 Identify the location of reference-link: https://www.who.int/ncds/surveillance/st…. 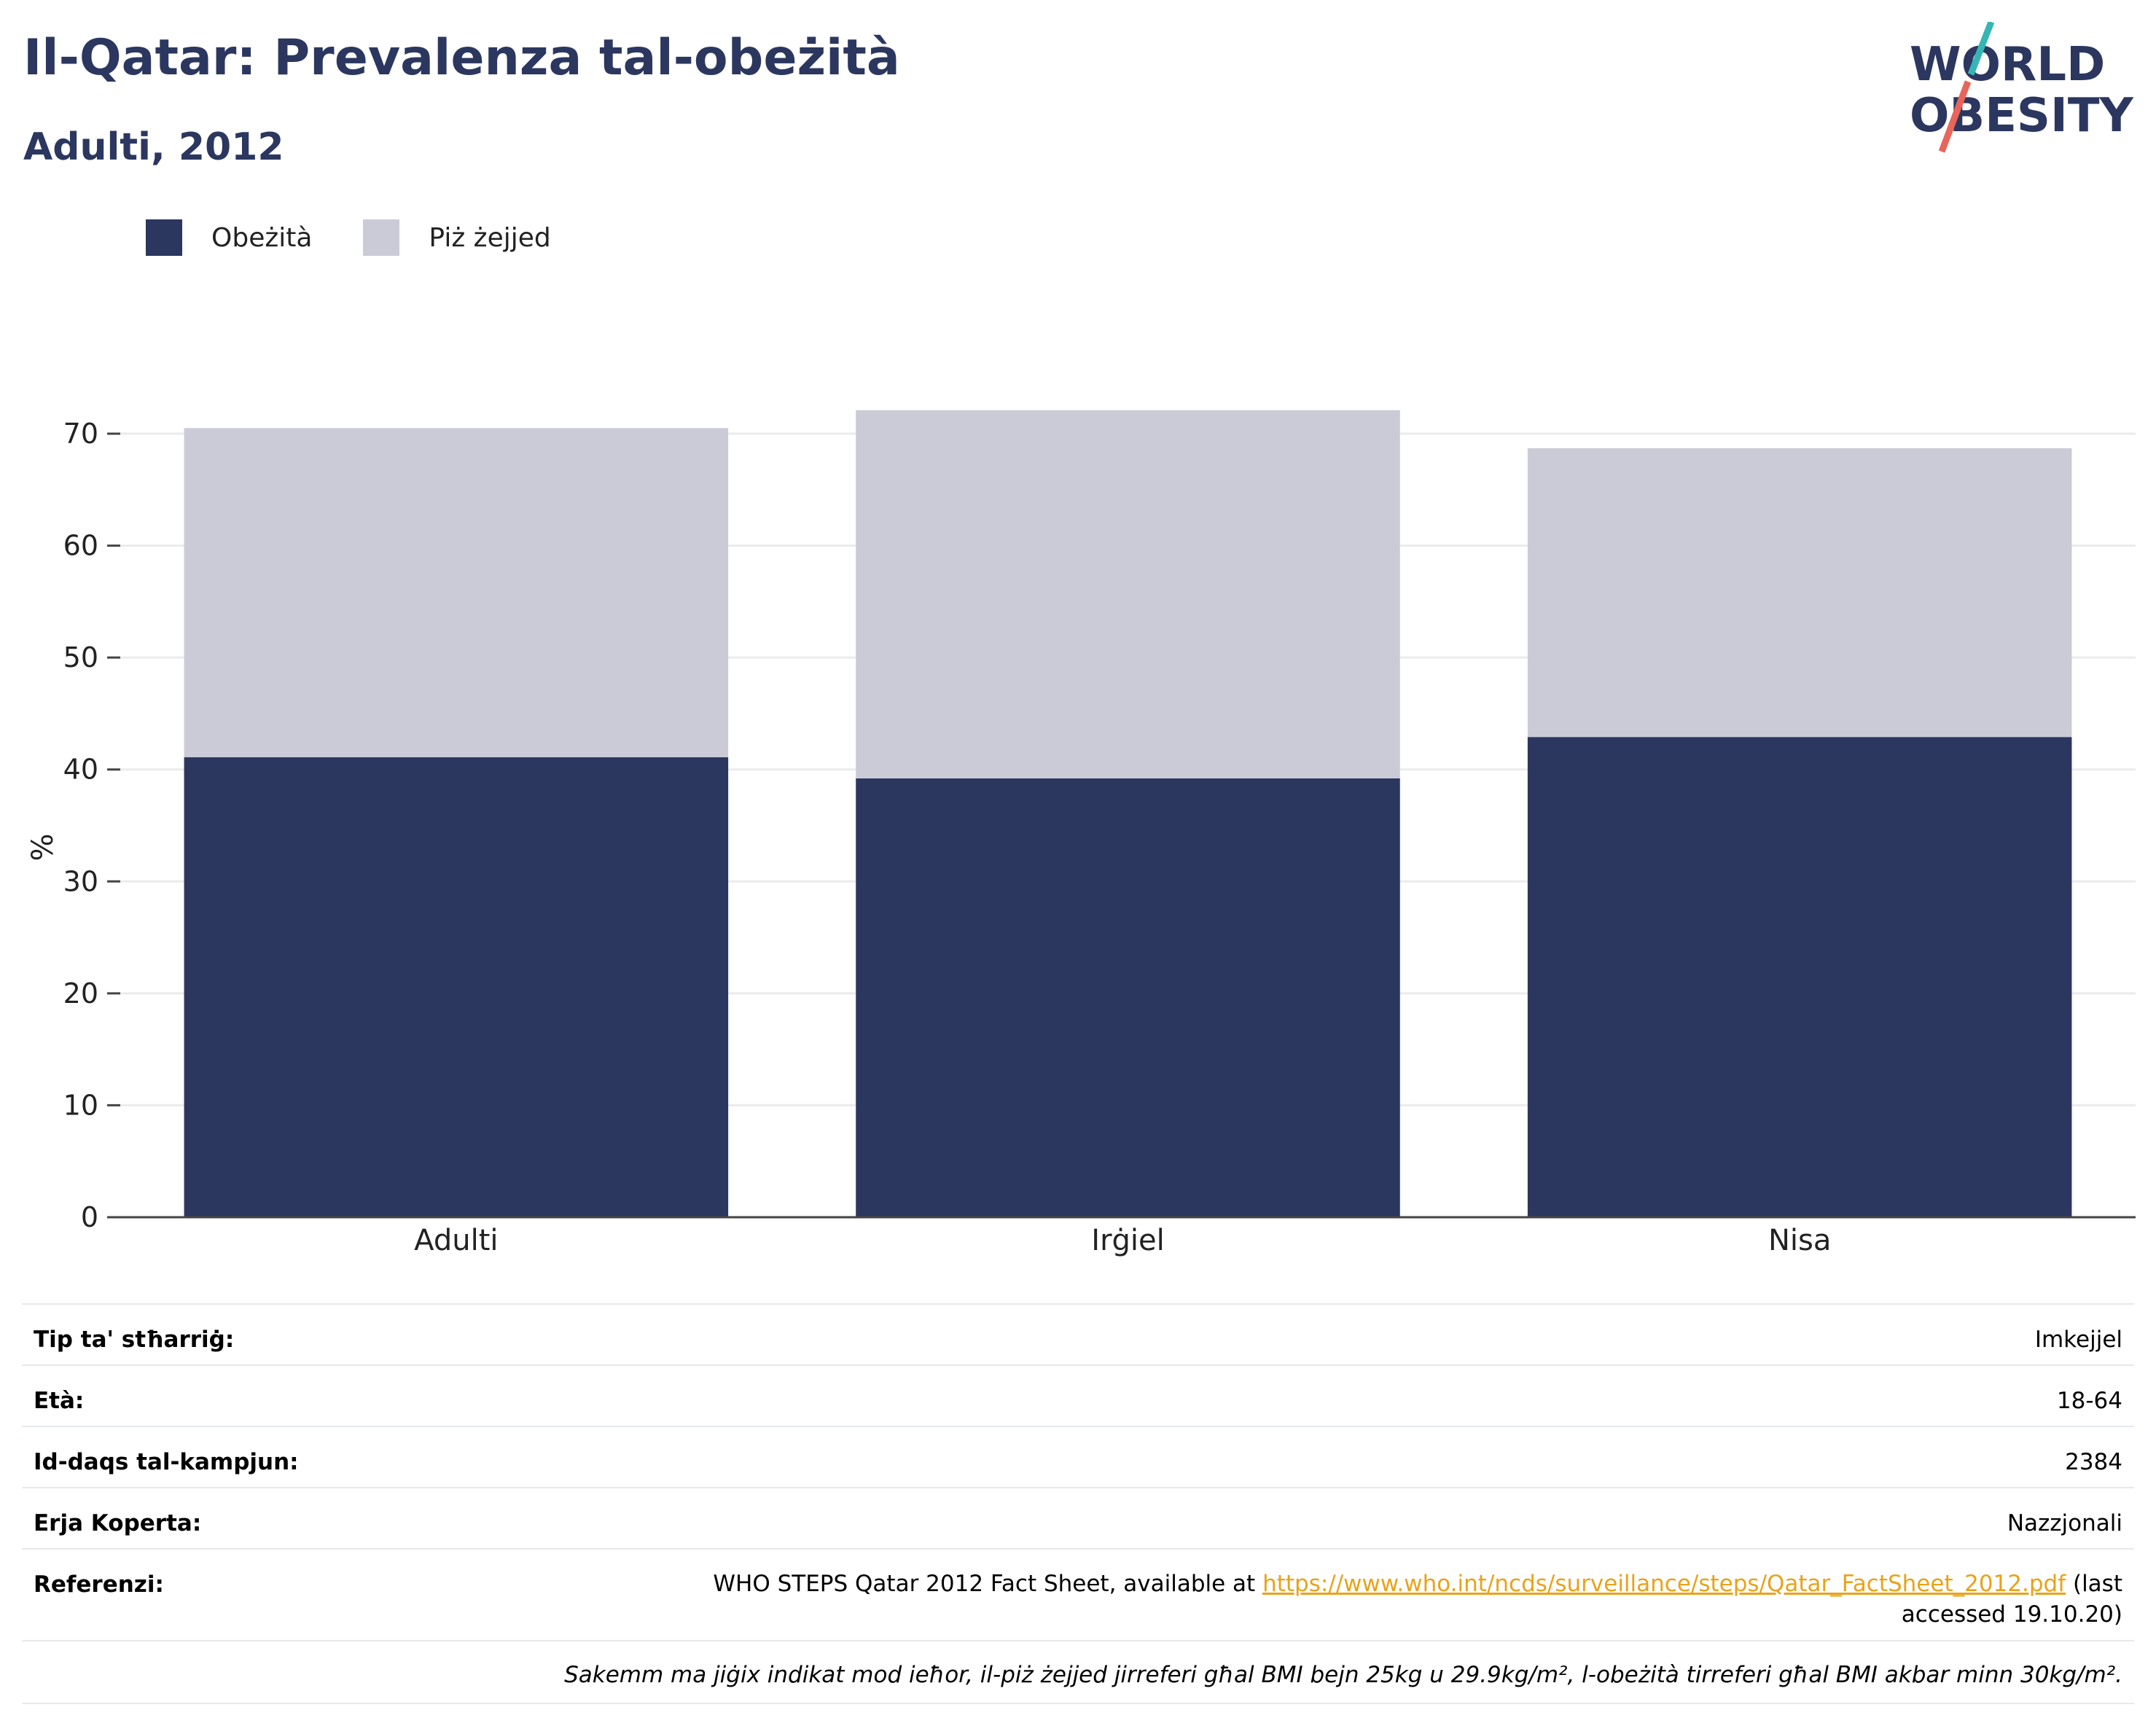
(1664, 1584).